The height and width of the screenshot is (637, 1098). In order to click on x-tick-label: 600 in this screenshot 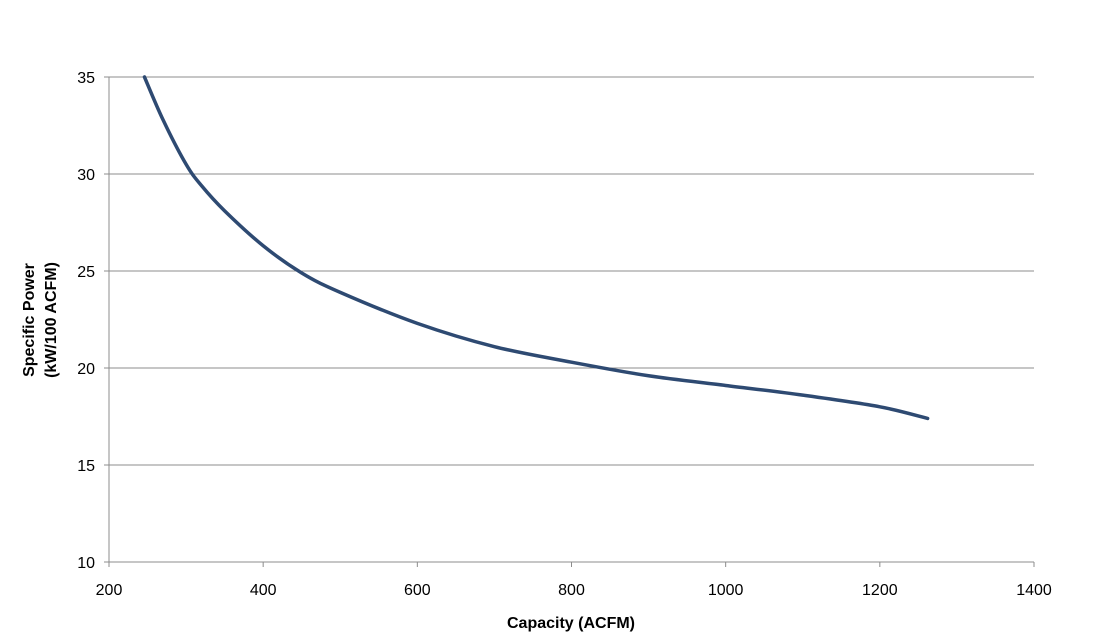, I will do `click(417, 590)`.